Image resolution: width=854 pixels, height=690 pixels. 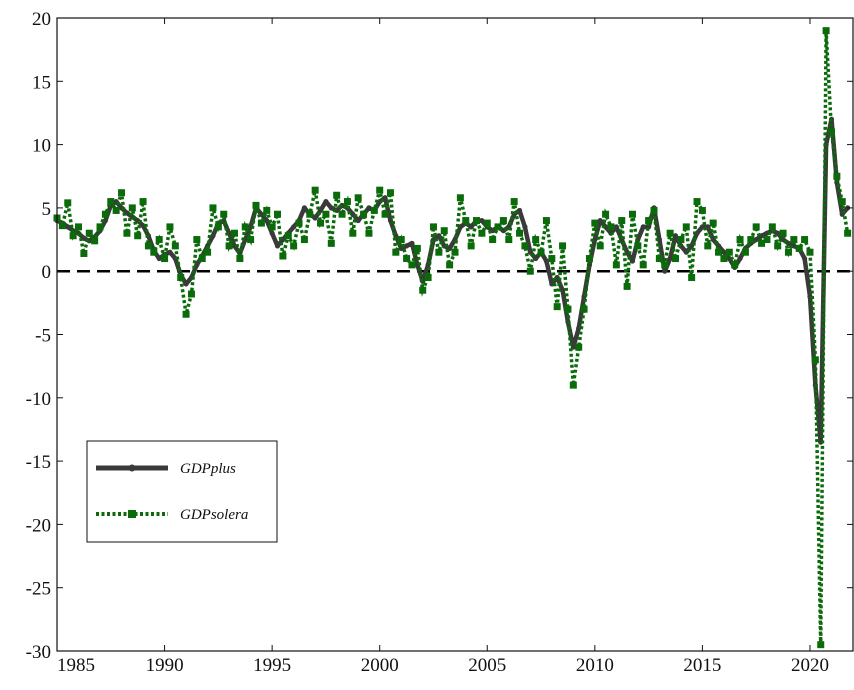 I want to click on y-tick-label: -15, so click(x=38, y=462).